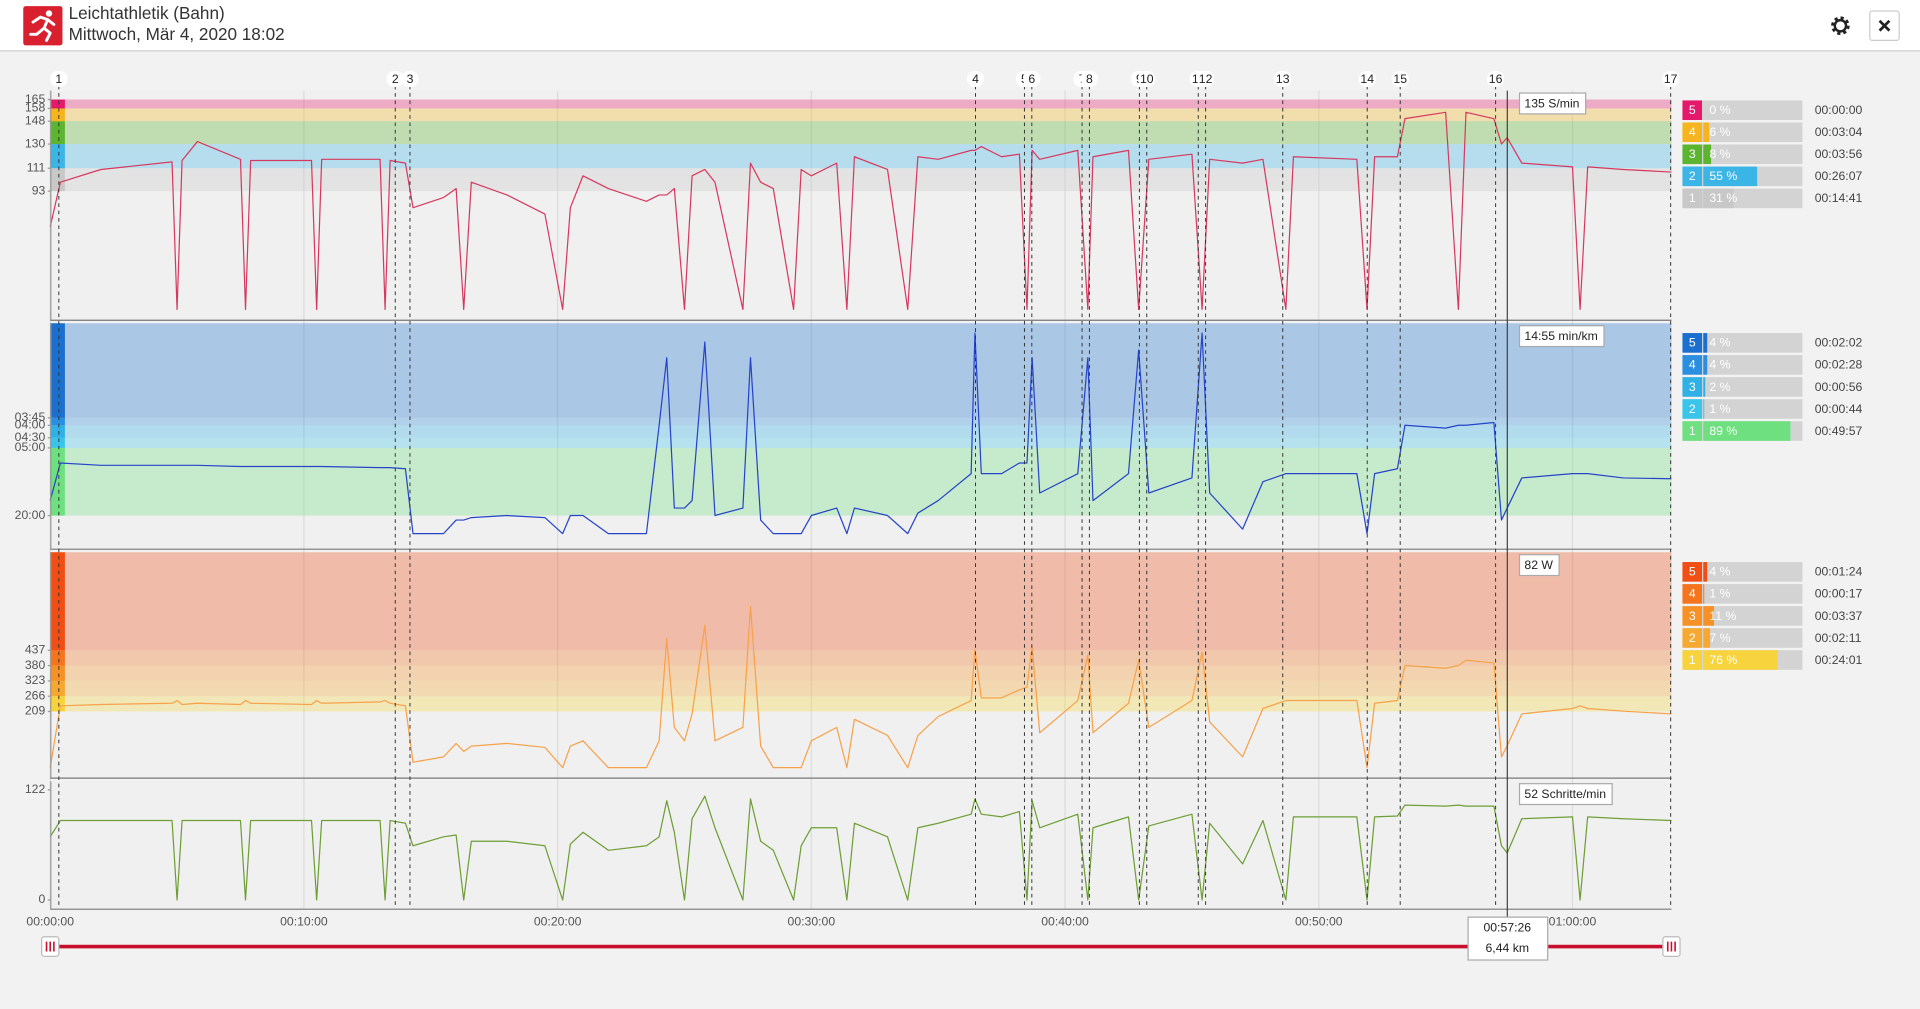  I want to click on zone-duration: 00:02:11, so click(1838, 638).